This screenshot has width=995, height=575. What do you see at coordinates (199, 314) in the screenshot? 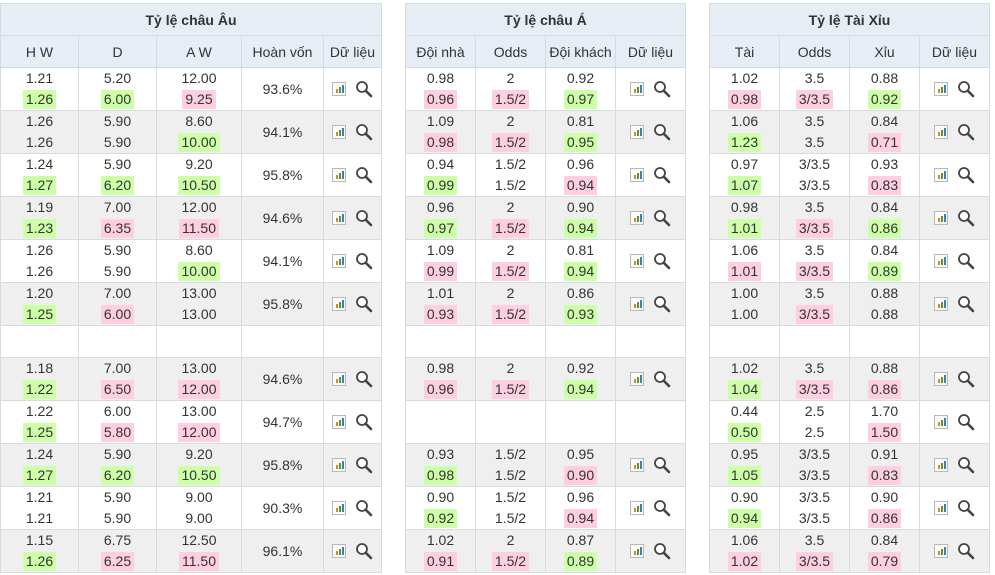
I see `current-value: 13.00` at bounding box center [199, 314].